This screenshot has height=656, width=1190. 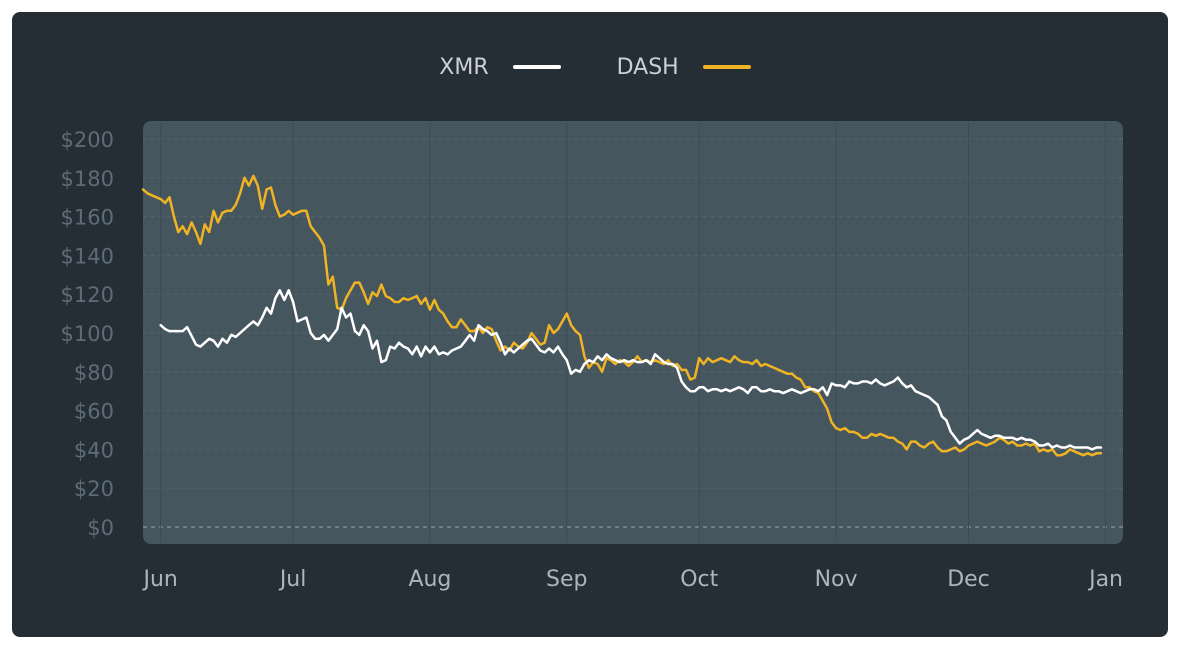 I want to click on y-tick-label: $180, so click(x=87, y=179).